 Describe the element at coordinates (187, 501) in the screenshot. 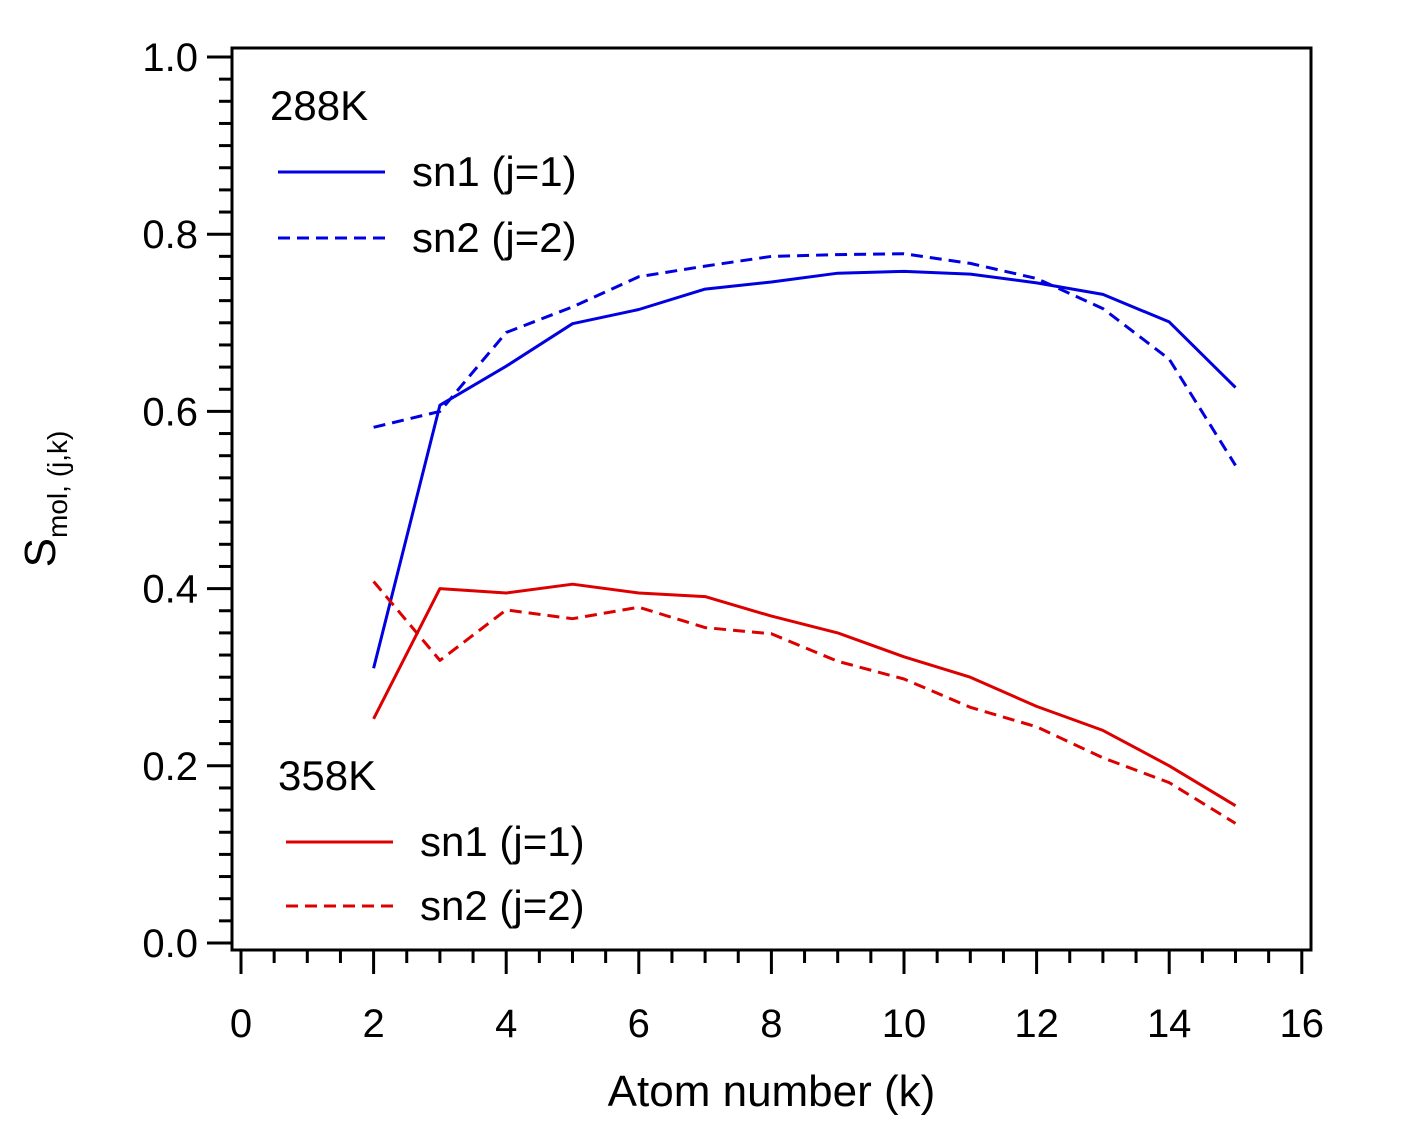

I see `y-axis: 0.0 0.2 0.4 0.6 0.8 1.0` at that location.